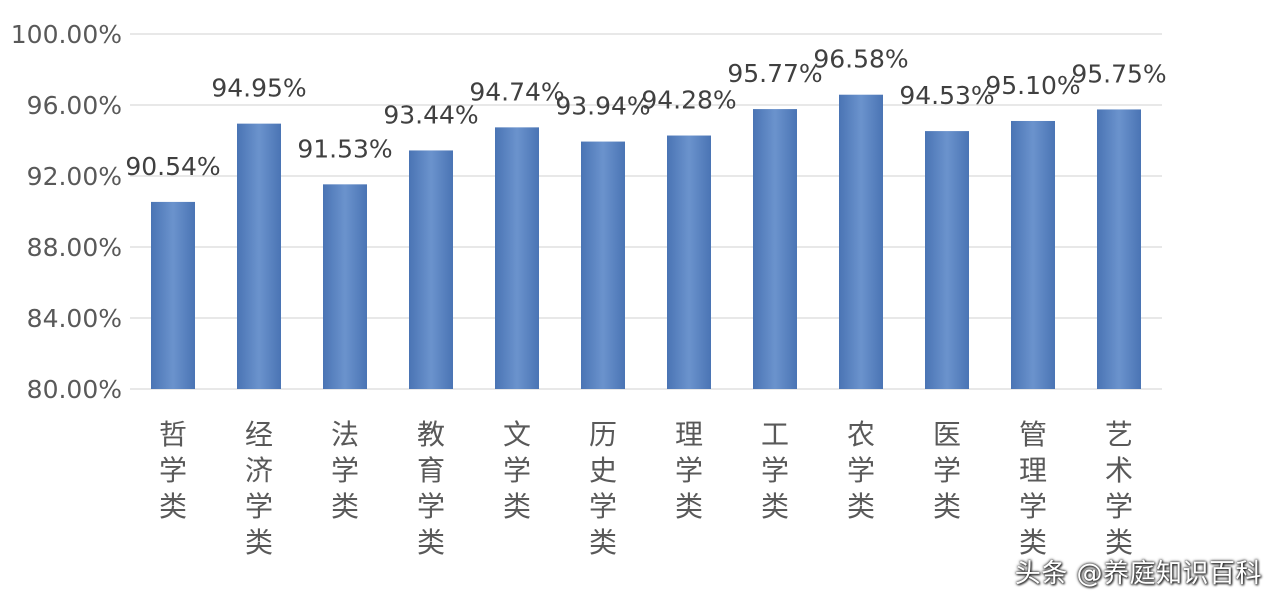  Describe the element at coordinates (431, 488) in the screenshot. I see `category-label: 教育学类` at that location.